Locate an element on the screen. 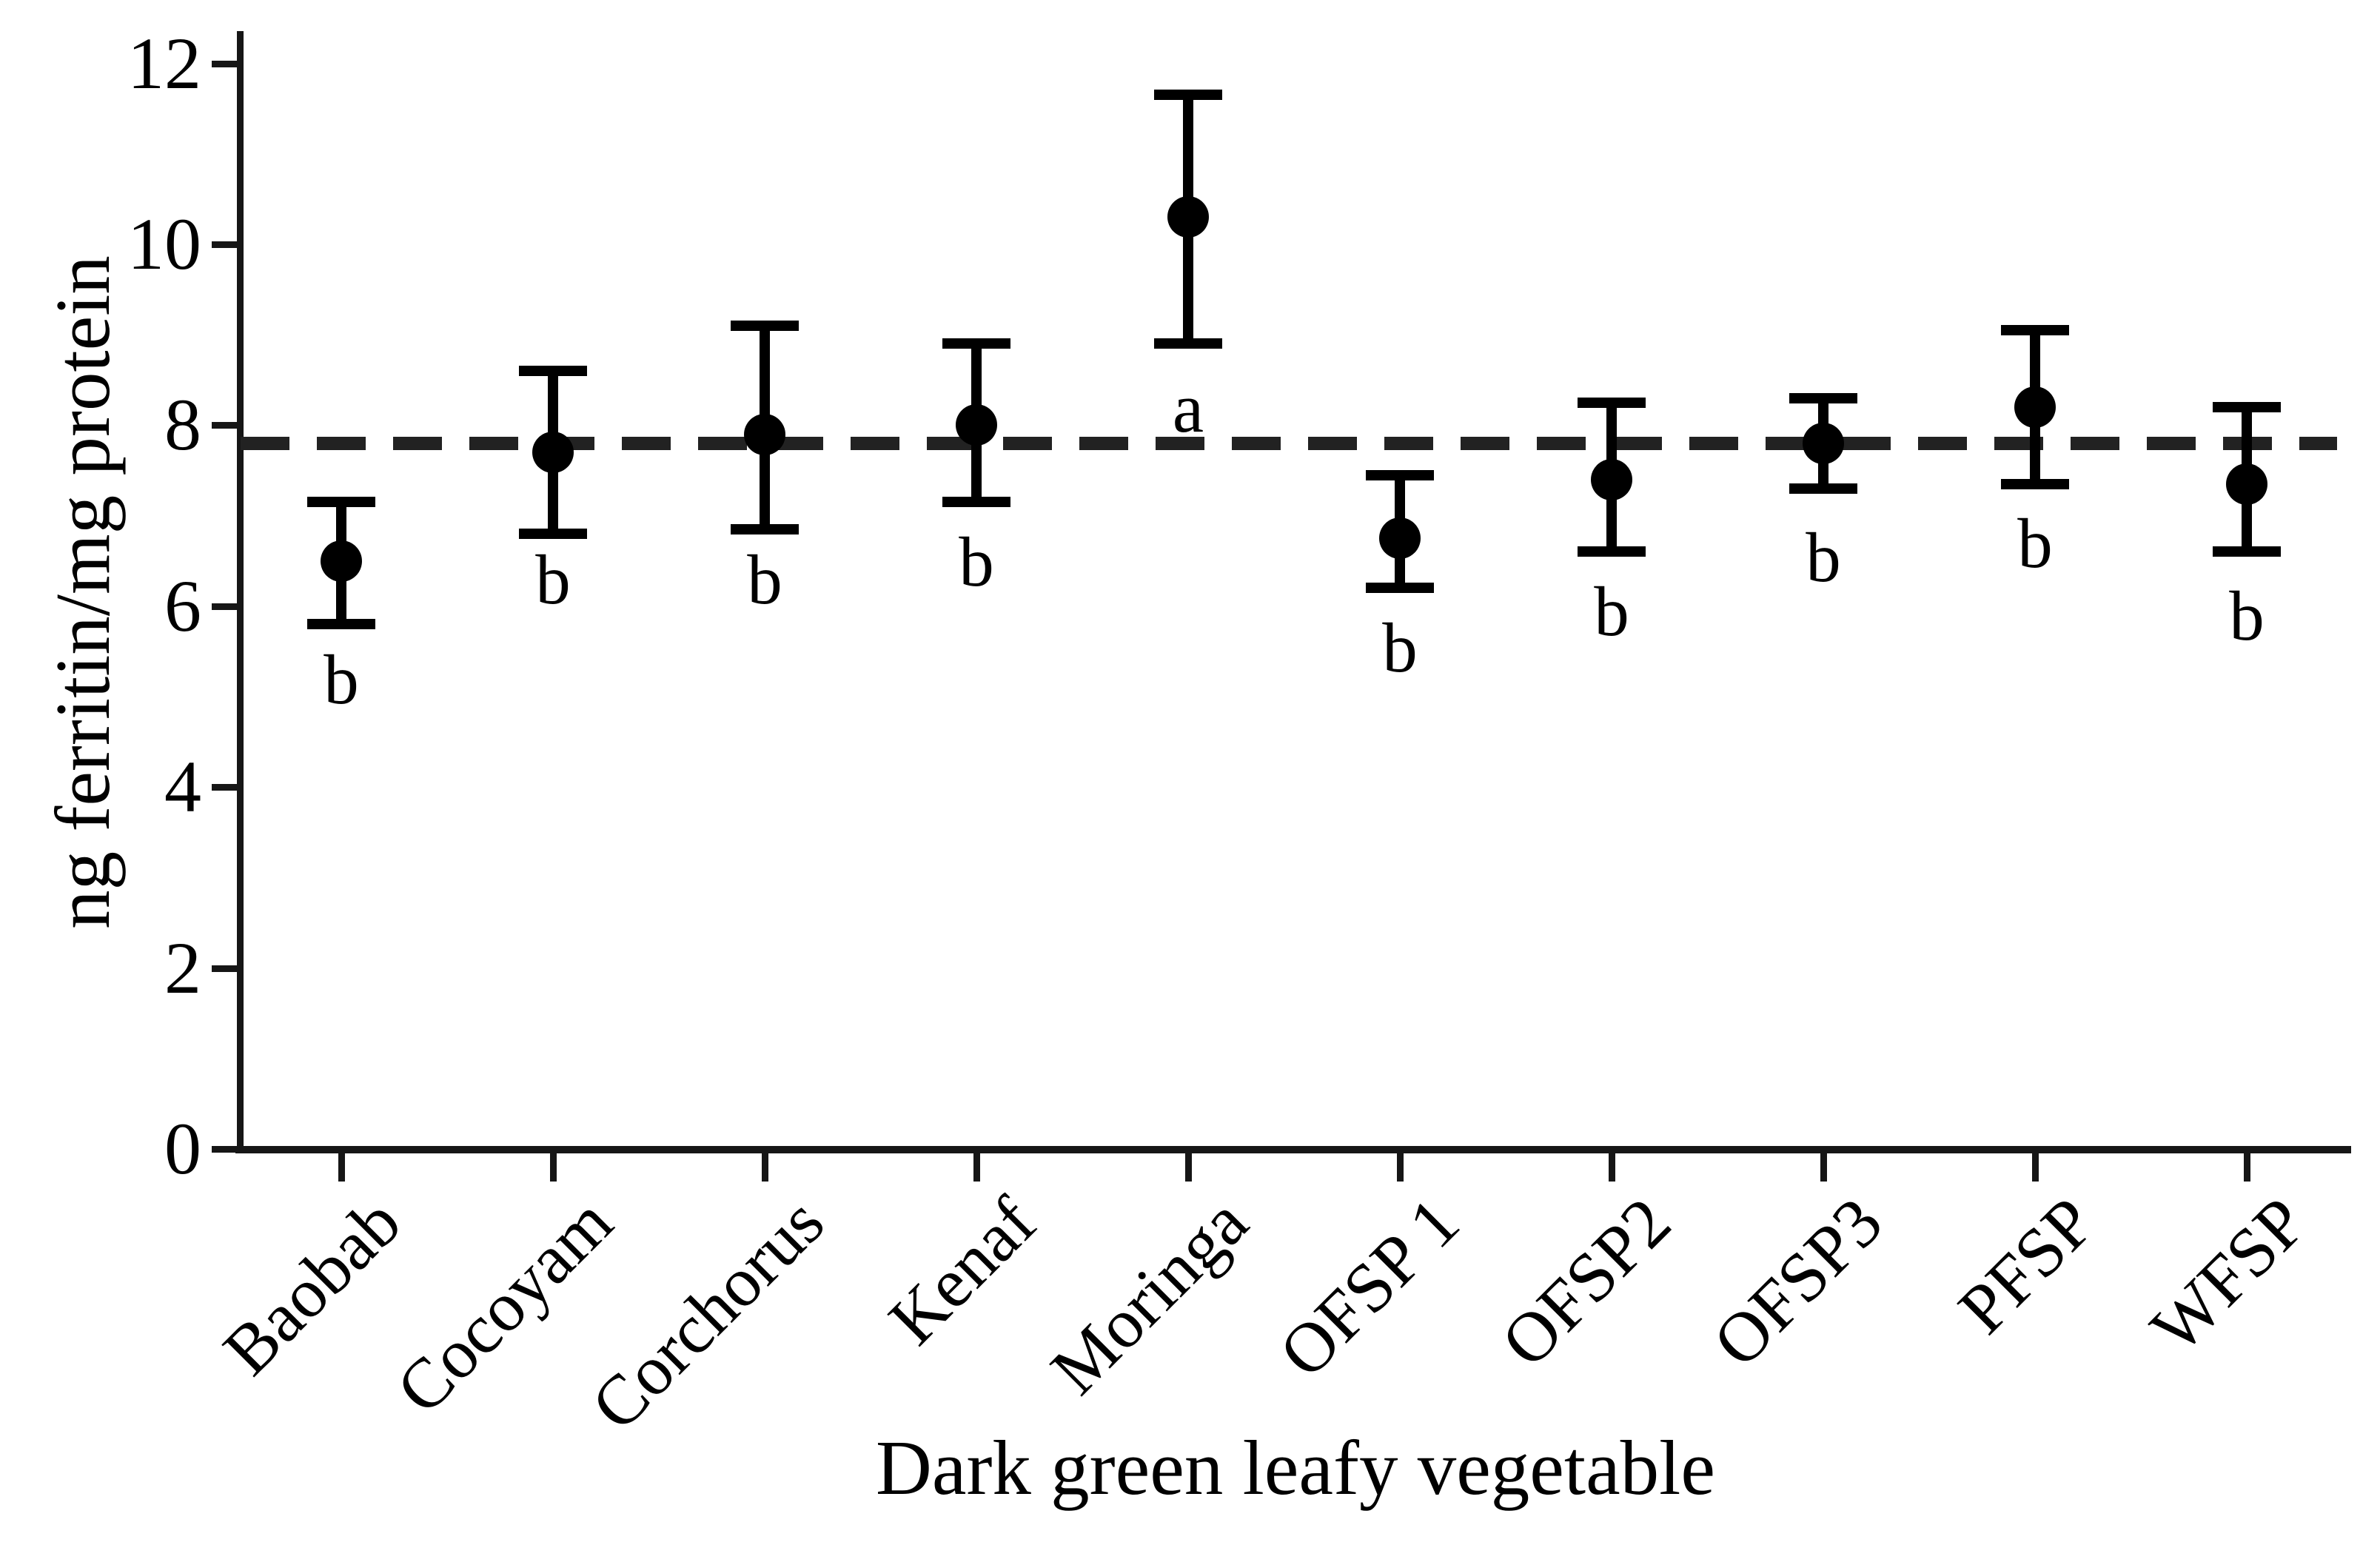 This screenshot has width=2380, height=1545. y-tick-label: 8 is located at coordinates (182, 425).